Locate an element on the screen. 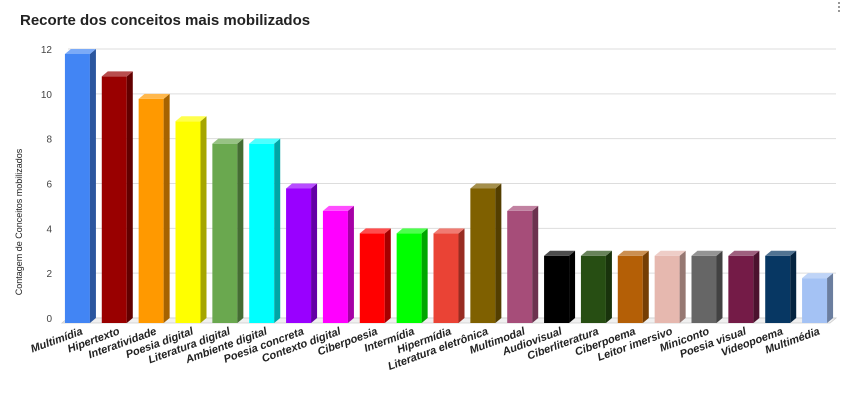 The height and width of the screenshot is (415, 852). bar-poesia-concreta is located at coordinates (302, 253).